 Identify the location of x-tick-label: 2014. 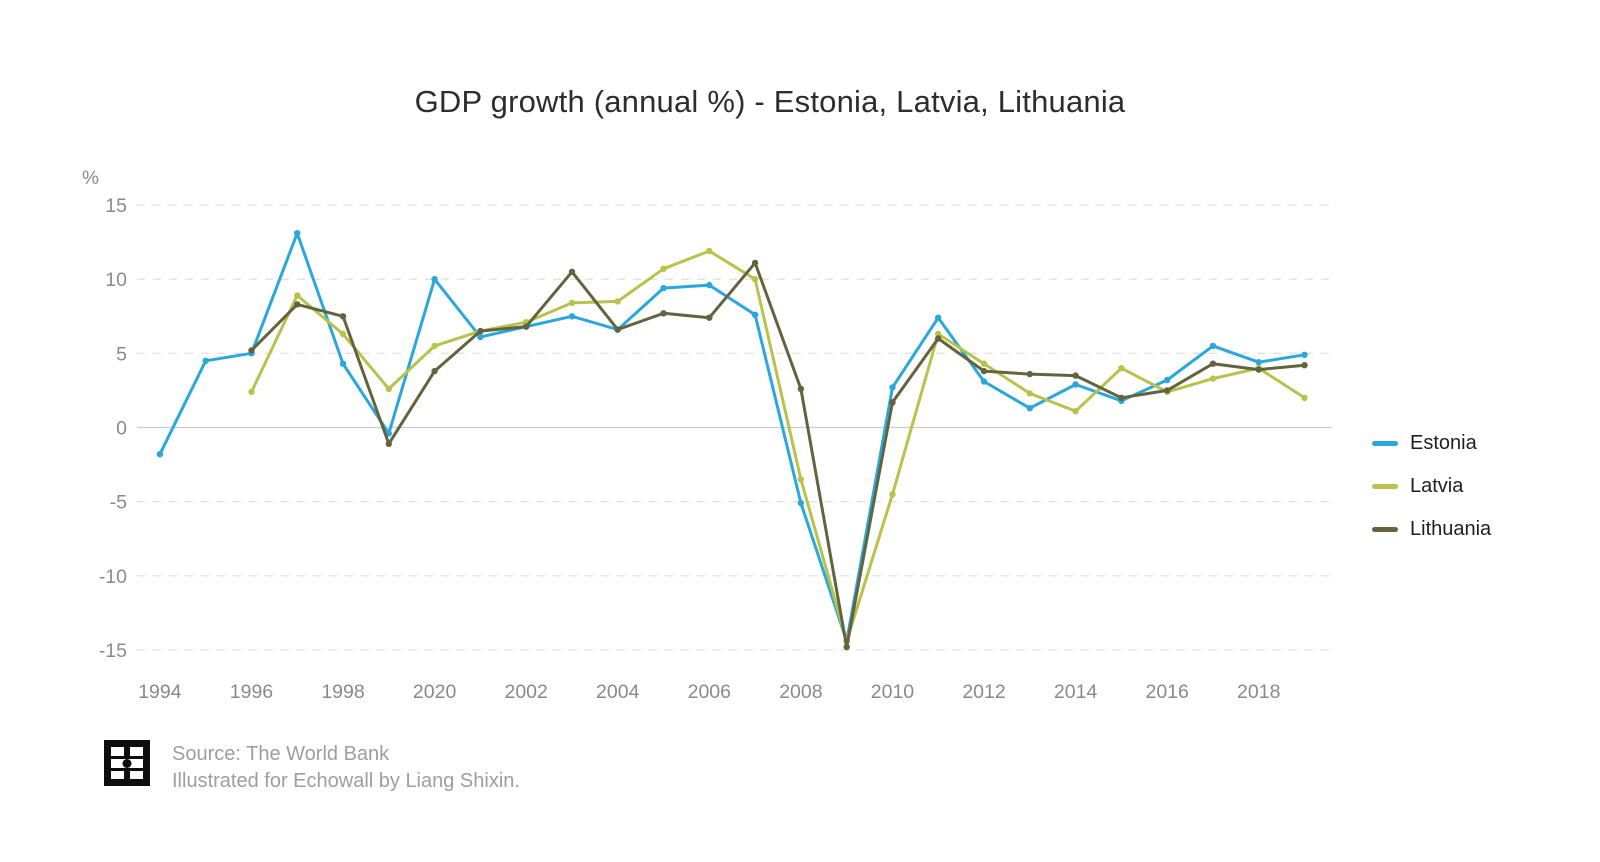
(1076, 692).